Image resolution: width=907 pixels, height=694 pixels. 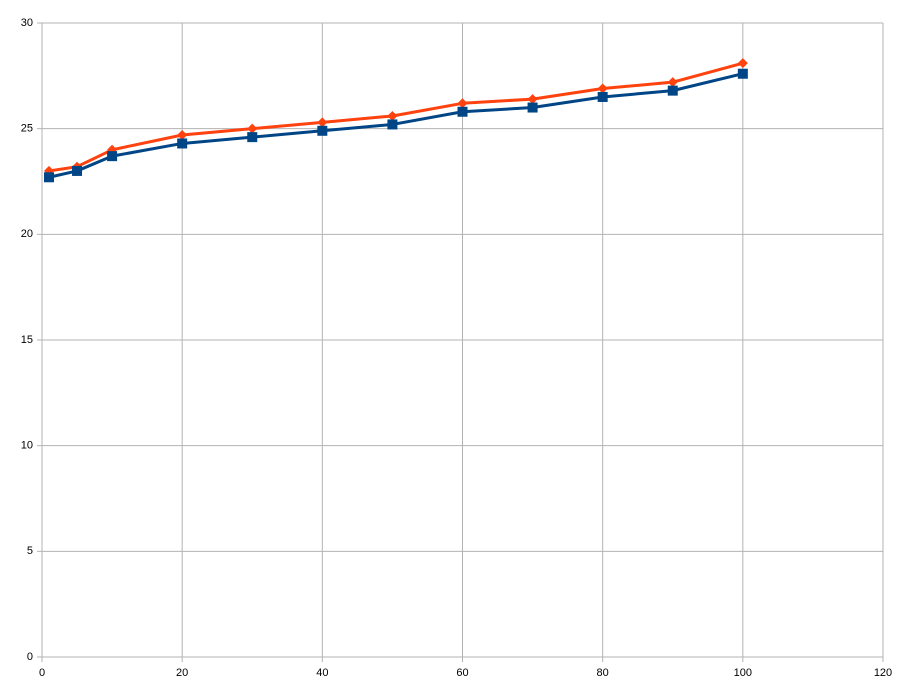 What do you see at coordinates (462, 673) in the screenshot?
I see `x-tick-label: 60` at bounding box center [462, 673].